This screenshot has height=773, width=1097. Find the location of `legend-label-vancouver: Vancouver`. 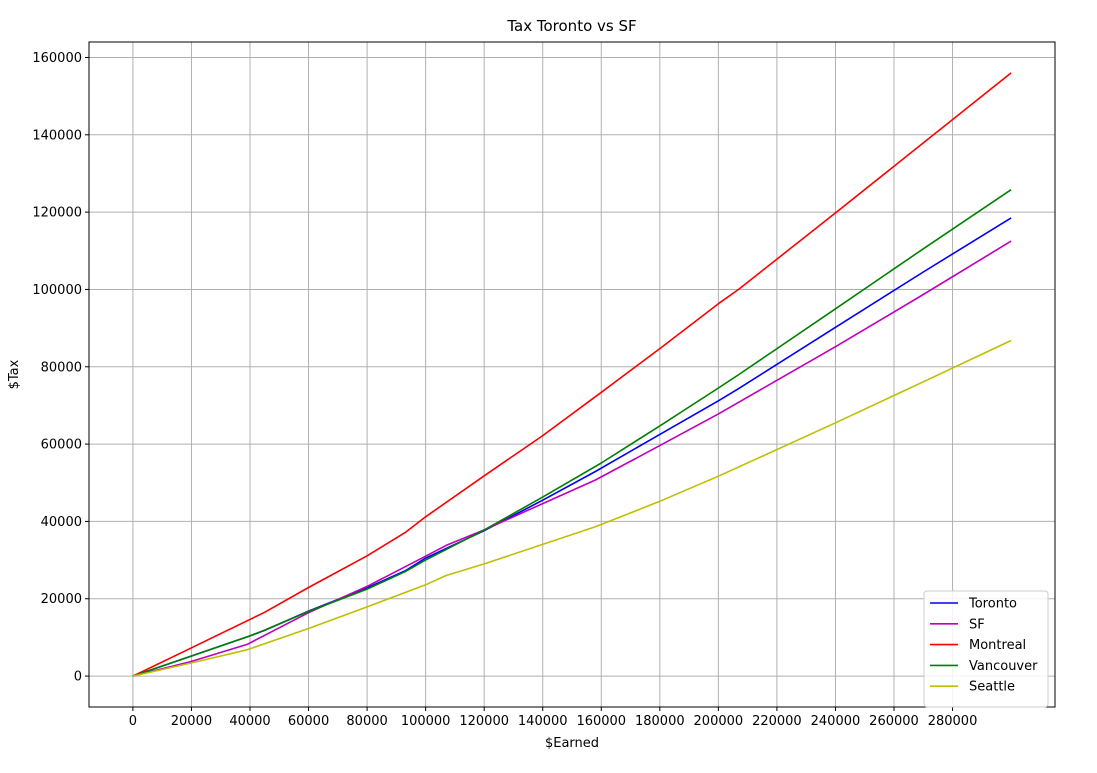

legend-label-vancouver: Vancouver is located at coordinates (1003, 666).